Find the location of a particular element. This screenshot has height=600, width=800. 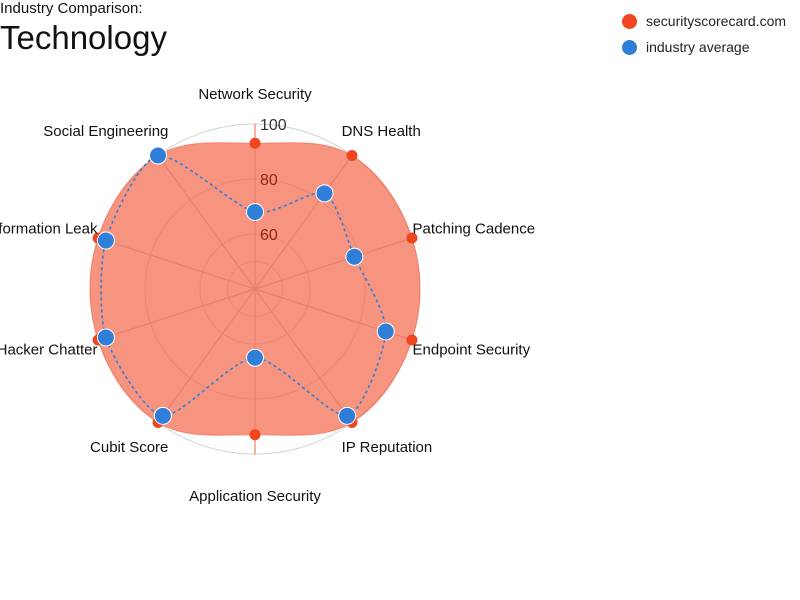

axis-label-network-security: Network Security is located at coordinates (255, 94).